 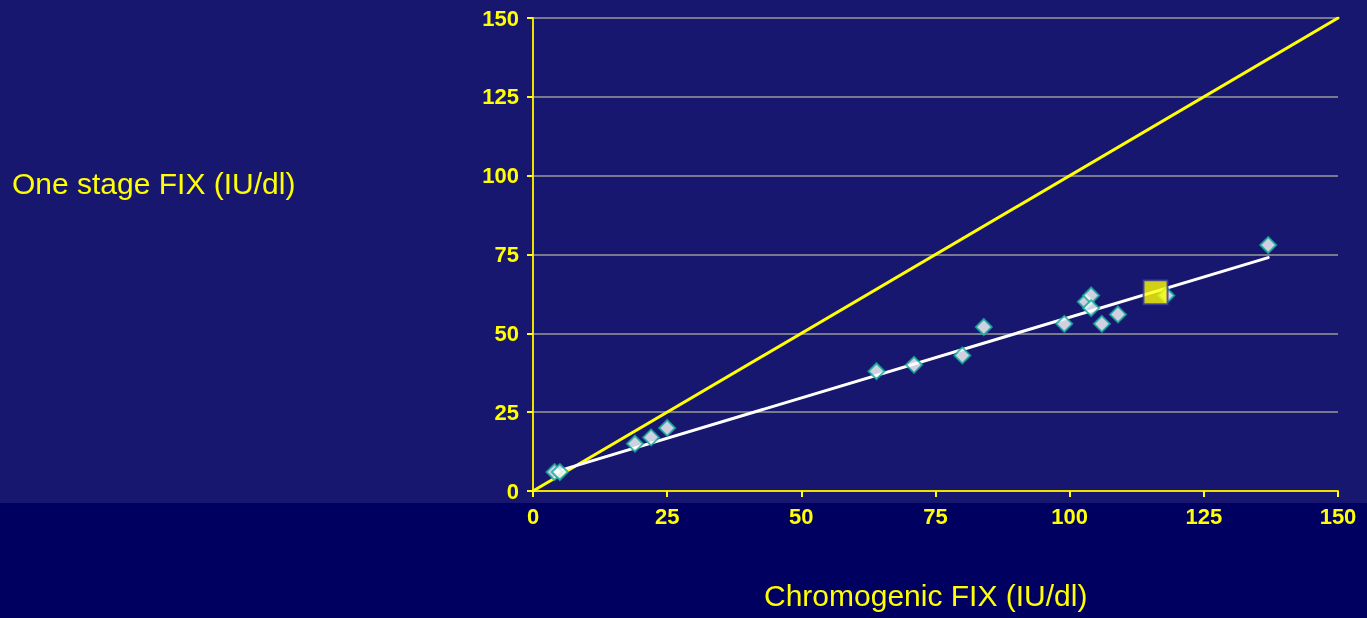 What do you see at coordinates (533, 516) in the screenshot?
I see `x-tick-label: 0` at bounding box center [533, 516].